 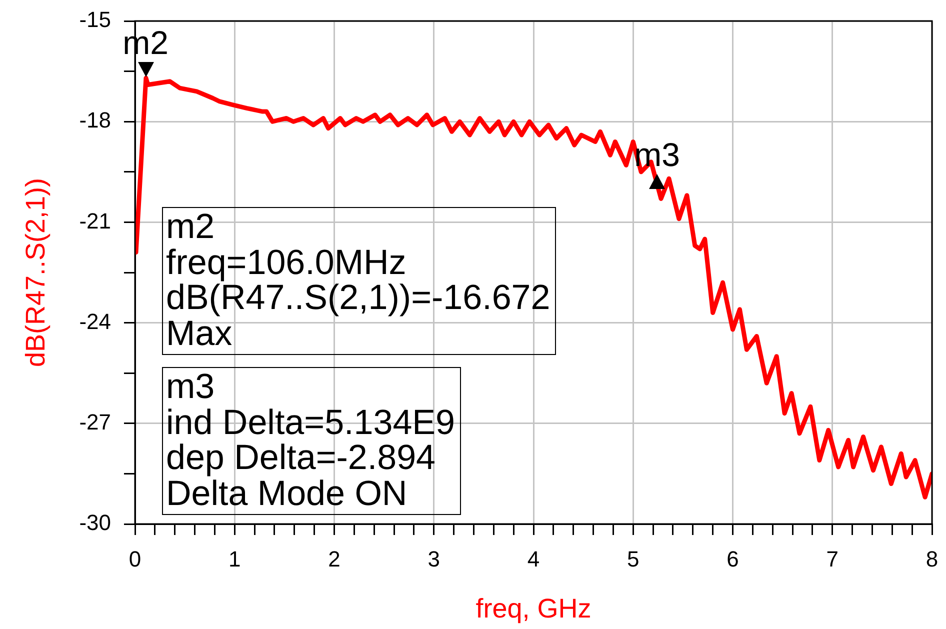 What do you see at coordinates (932, 559) in the screenshot?
I see `x-tick-label: 8` at bounding box center [932, 559].